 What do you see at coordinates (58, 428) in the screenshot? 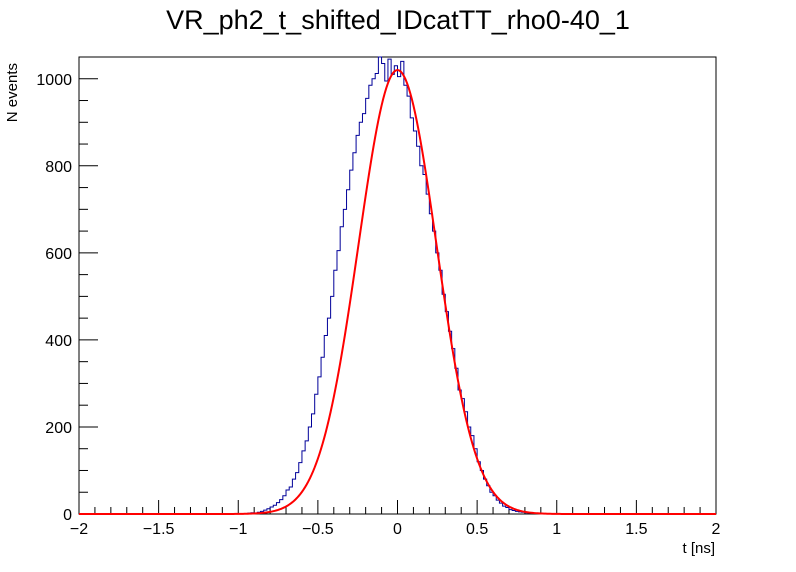
I see `y-tick-label: 200` at bounding box center [58, 428].